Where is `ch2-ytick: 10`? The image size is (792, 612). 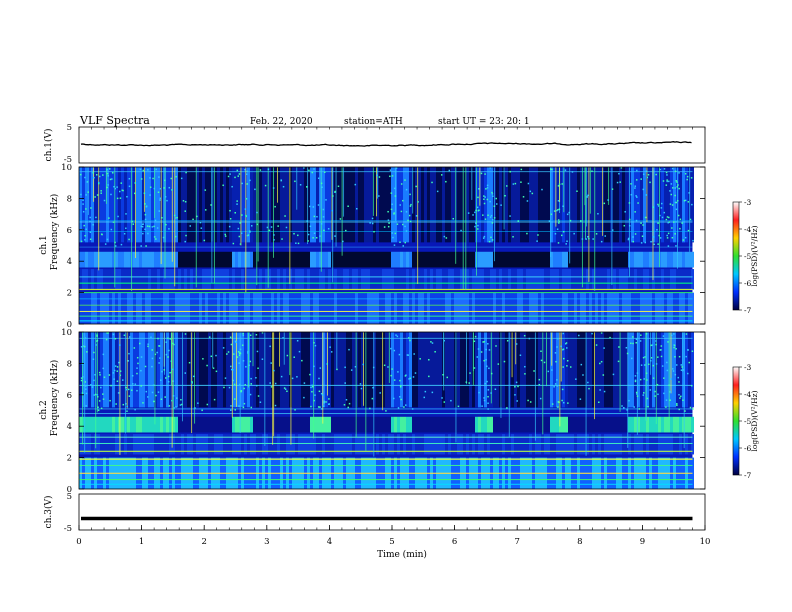
ch2-ytick: 10 is located at coordinates (66, 333).